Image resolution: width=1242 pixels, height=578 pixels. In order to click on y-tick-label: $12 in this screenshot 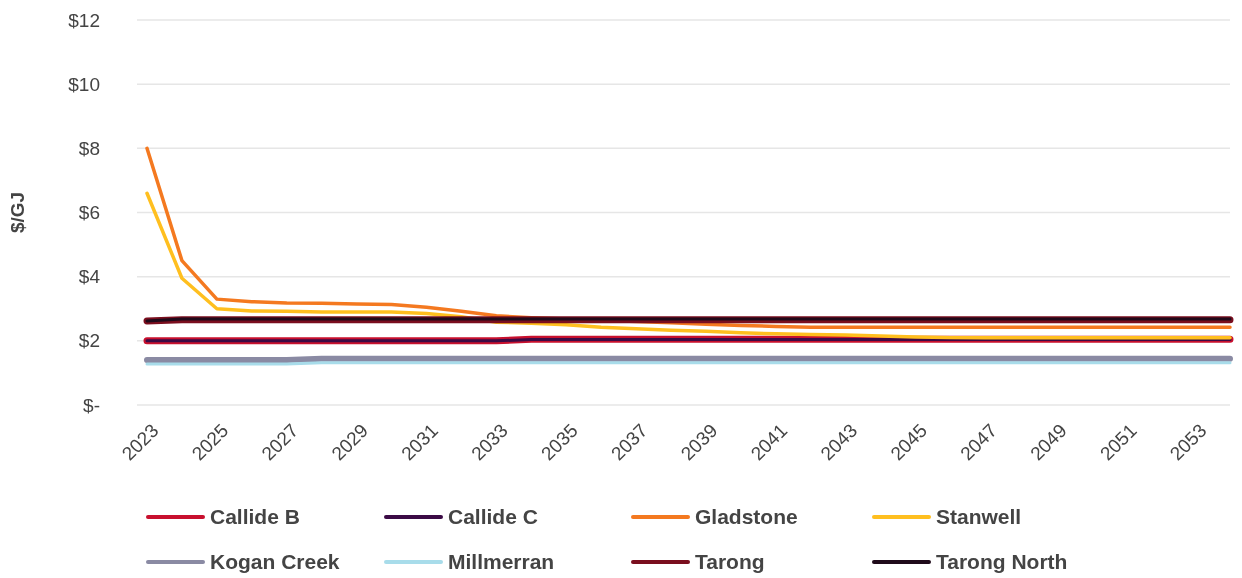, I will do `click(84, 20)`.